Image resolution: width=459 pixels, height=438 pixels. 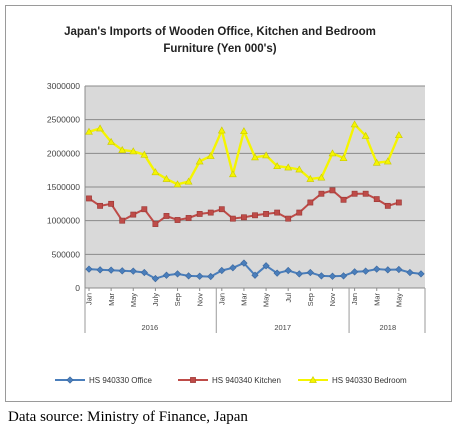 What do you see at coordinates (246, 380) in the screenshot?
I see `legend-label: HS 940340 Kitchen` at bounding box center [246, 380].